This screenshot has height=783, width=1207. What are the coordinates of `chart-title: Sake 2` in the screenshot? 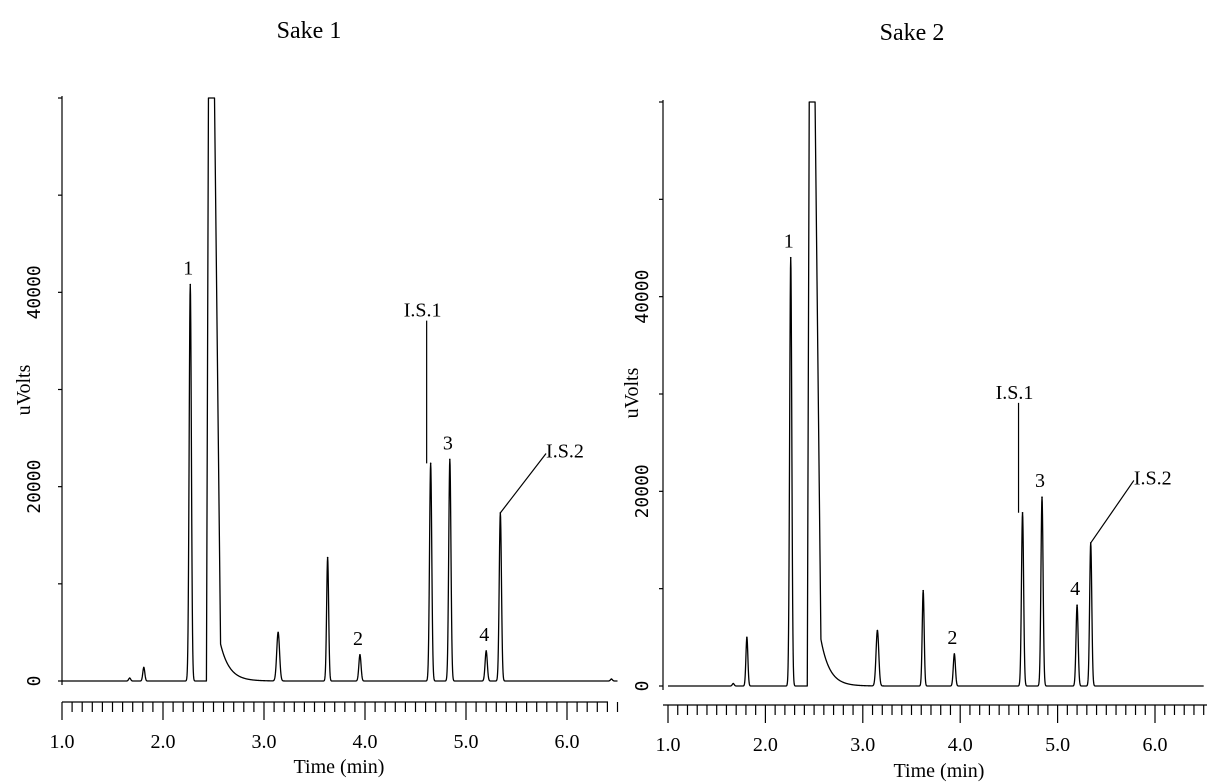 It's located at (912, 33).